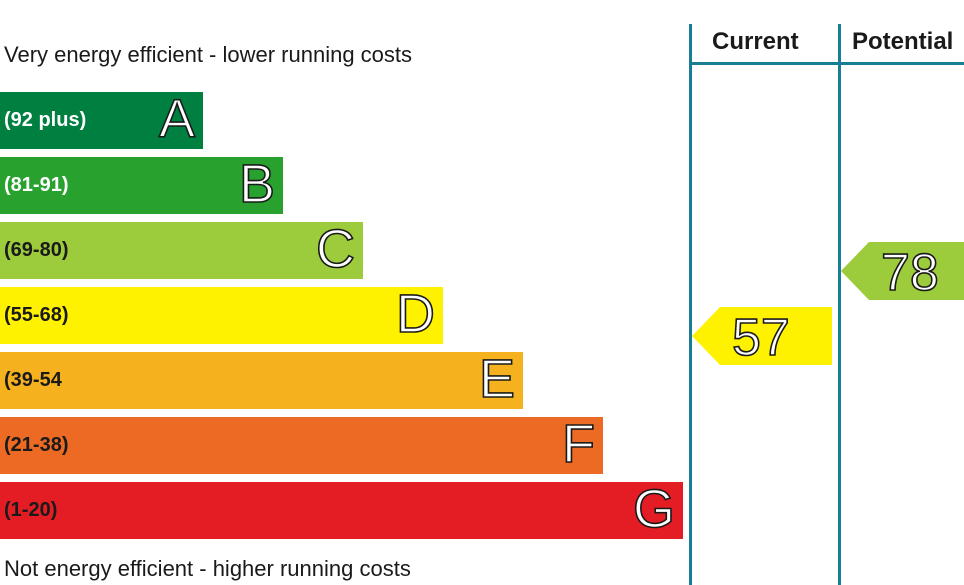 The height and width of the screenshot is (585, 964). What do you see at coordinates (36, 250) in the screenshot?
I see `band-range-label: (69-80)` at bounding box center [36, 250].